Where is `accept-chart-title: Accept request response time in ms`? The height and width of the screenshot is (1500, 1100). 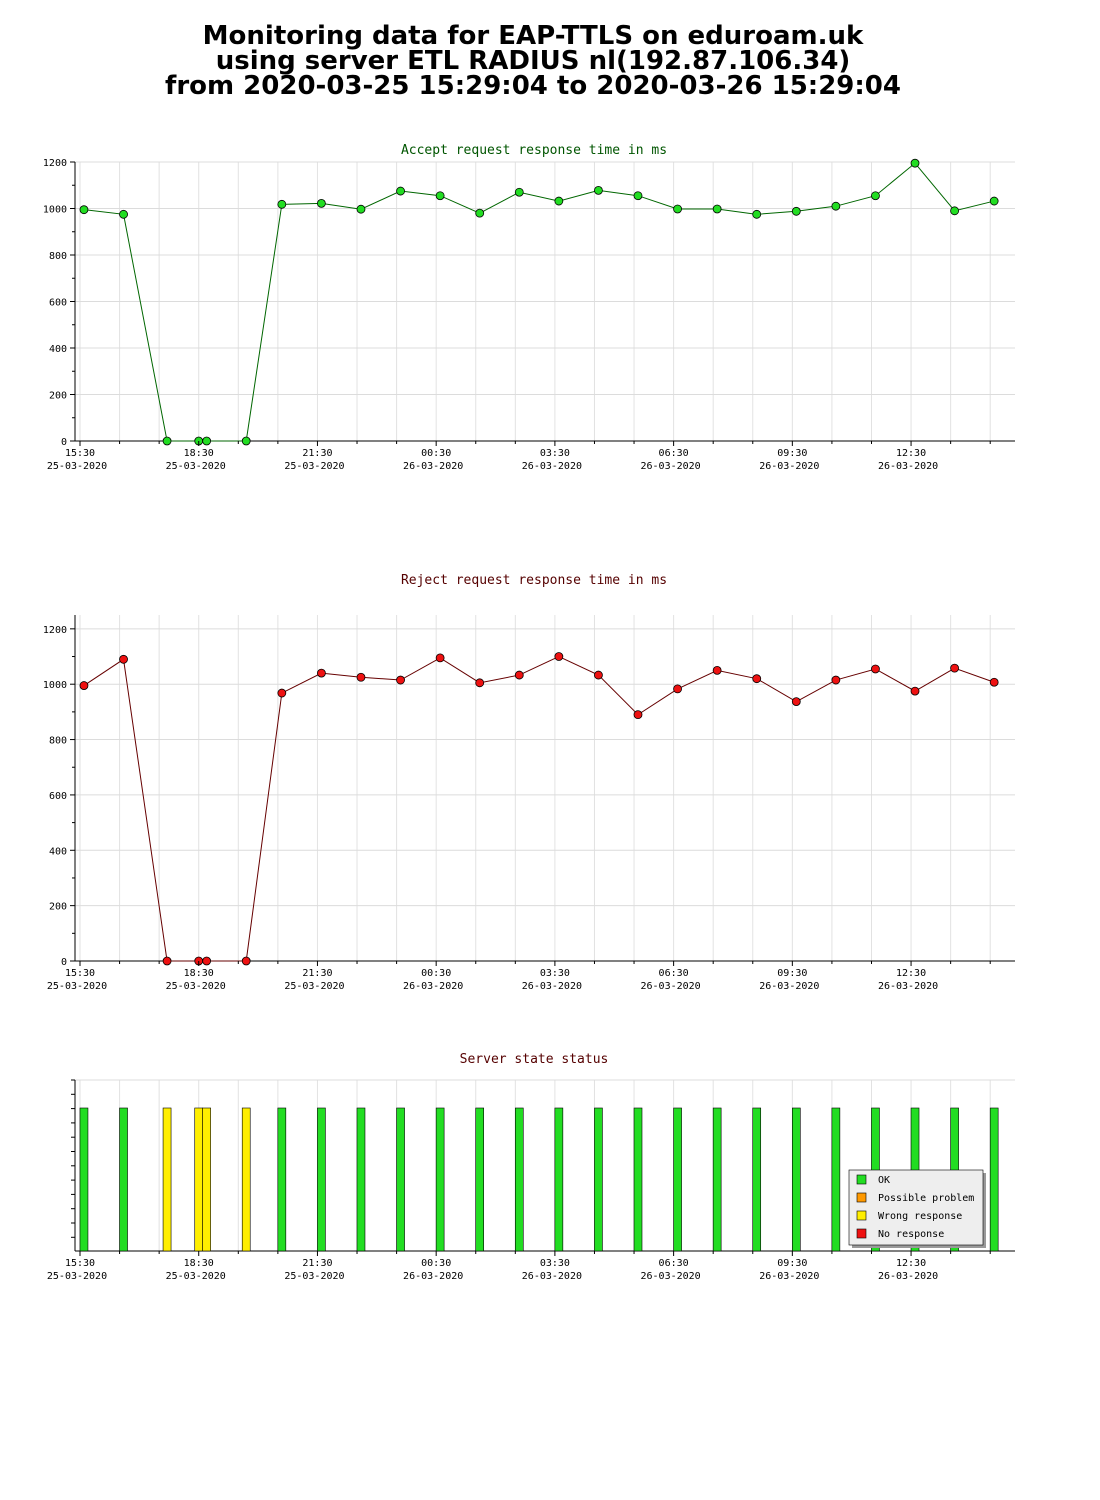
accept-chart-title: Accept request response time in ms is located at coordinates (534, 150).